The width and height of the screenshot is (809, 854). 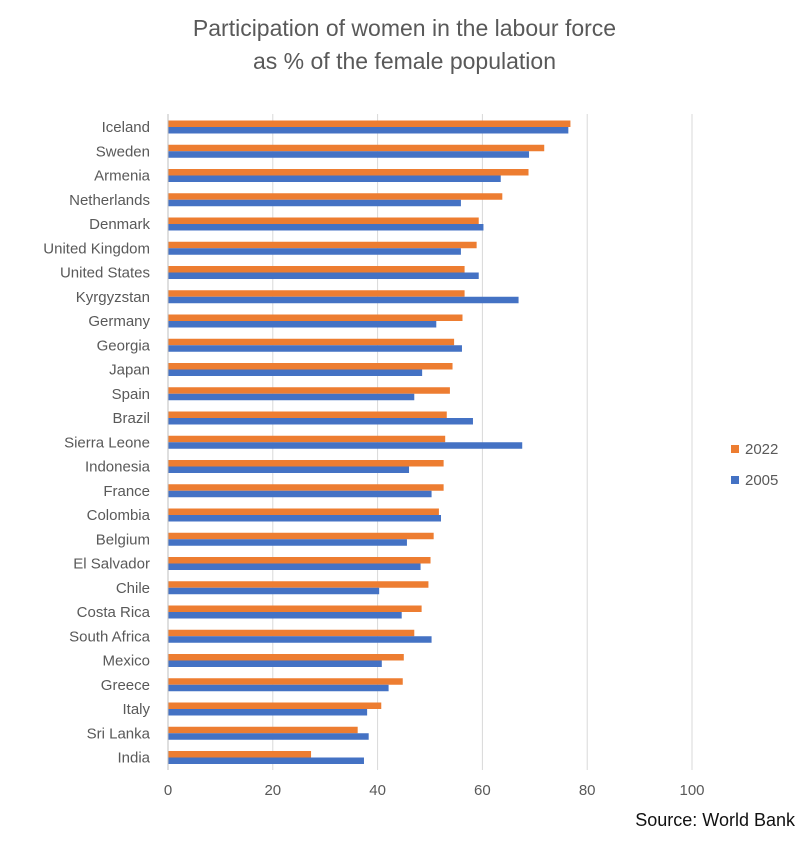 I want to click on legend-label-2005: 2005, so click(x=761, y=480).